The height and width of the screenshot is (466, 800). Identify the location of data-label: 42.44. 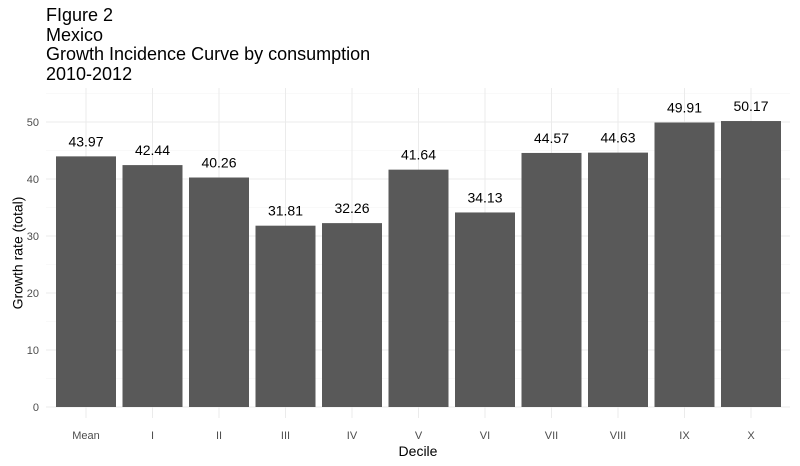
(152, 150).